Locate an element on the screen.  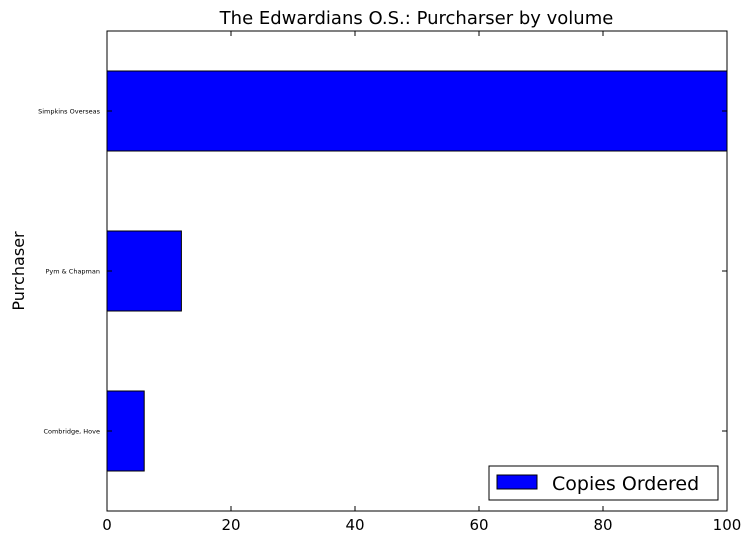
legend-label: Copies Ordered is located at coordinates (625, 484).